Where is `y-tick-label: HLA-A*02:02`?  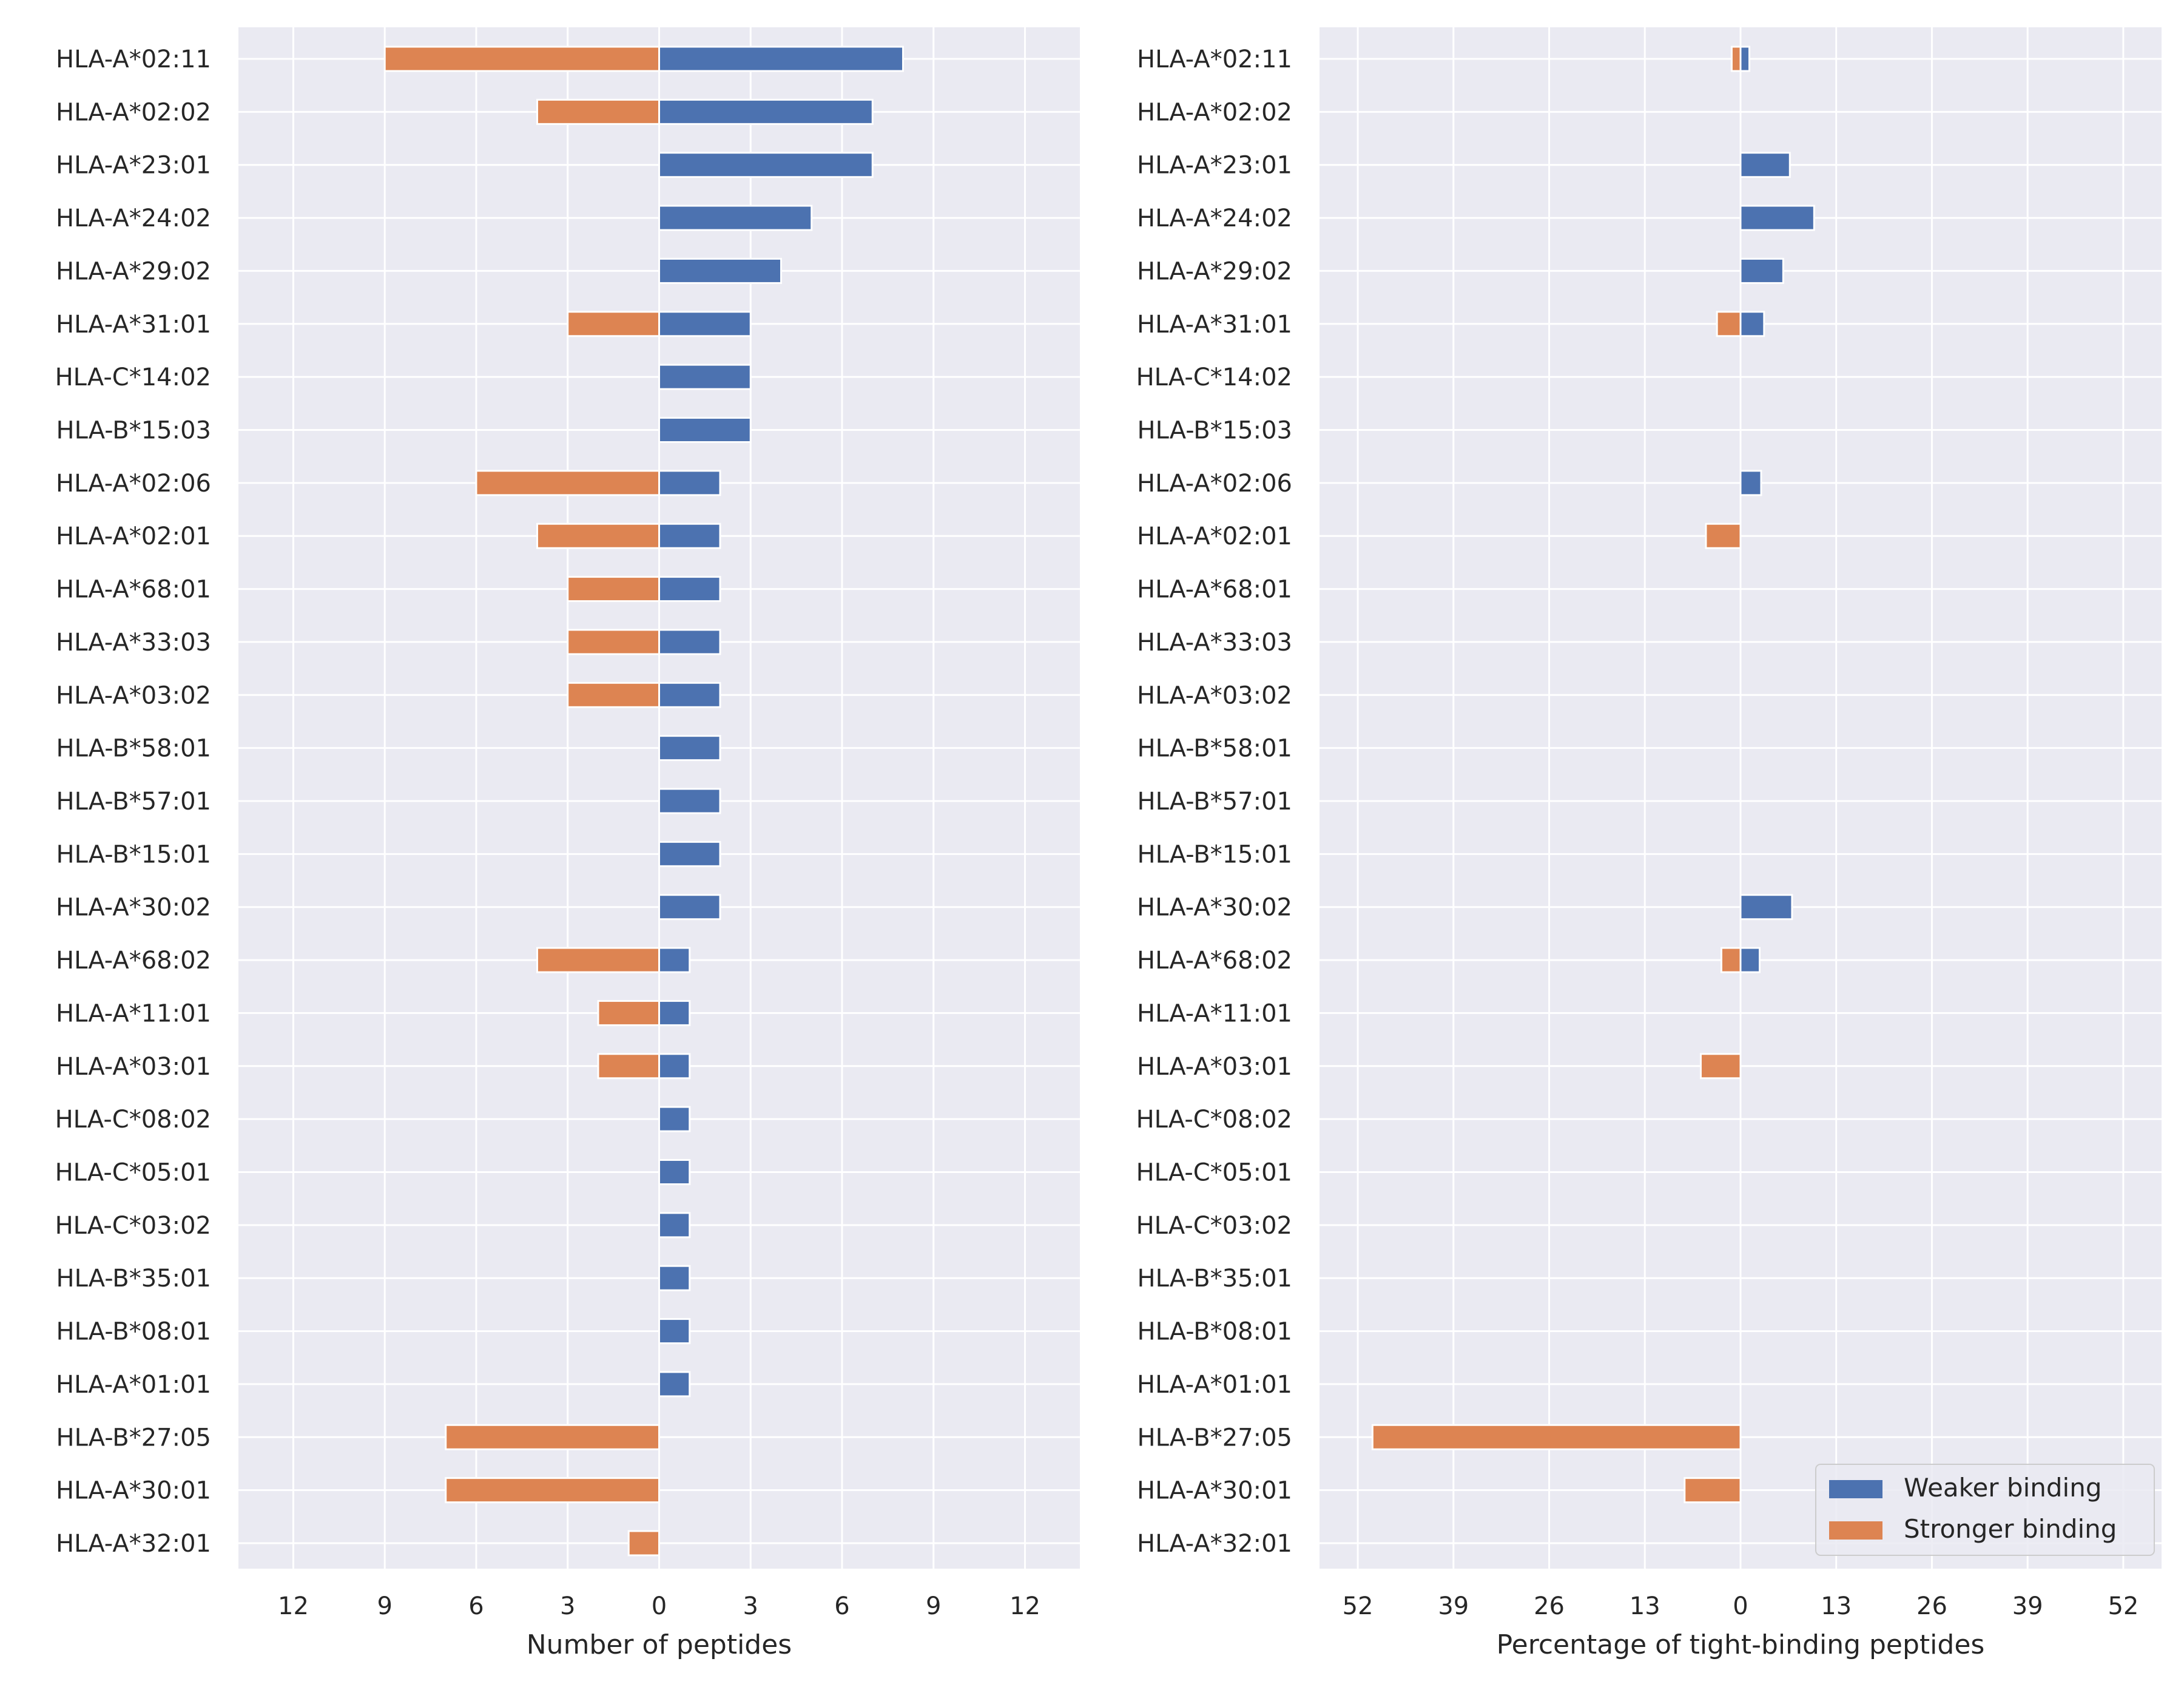
y-tick-label: HLA-A*02:02 is located at coordinates (133, 112).